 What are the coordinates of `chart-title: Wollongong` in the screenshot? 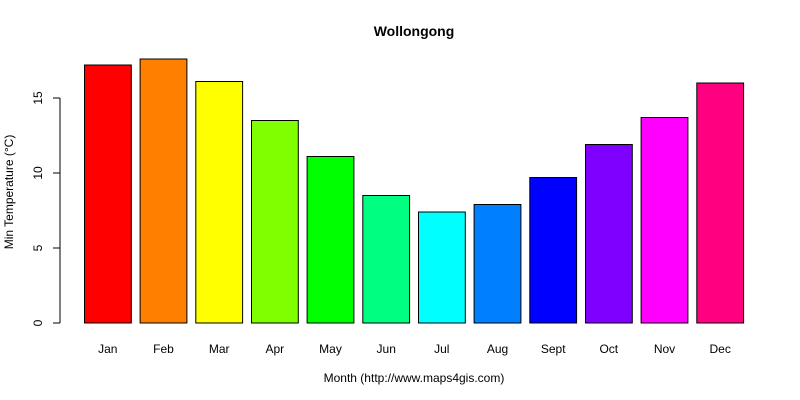 It's located at (414, 31).